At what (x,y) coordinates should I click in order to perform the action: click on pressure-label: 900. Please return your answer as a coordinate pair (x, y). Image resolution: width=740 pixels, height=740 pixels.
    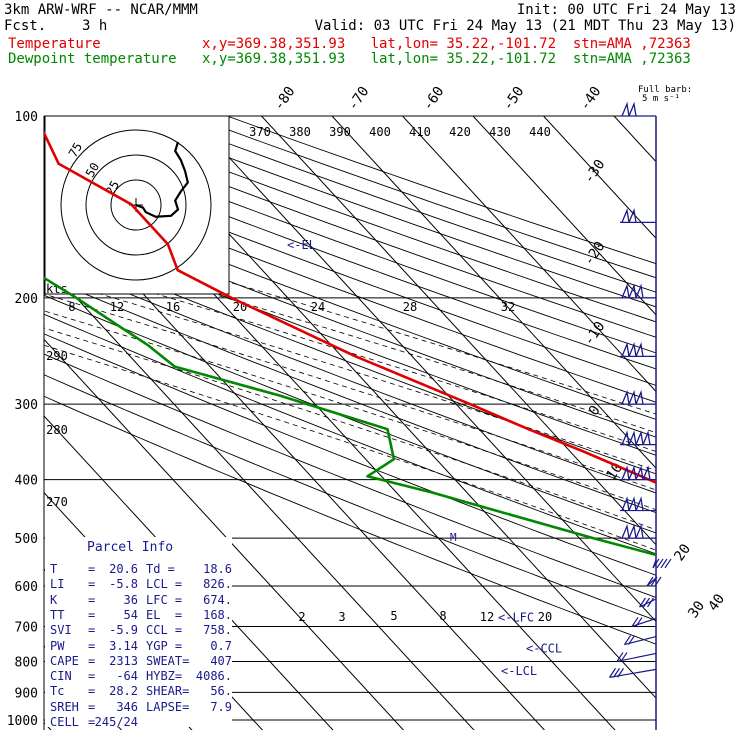
    Looking at the image, I should click on (26, 693).